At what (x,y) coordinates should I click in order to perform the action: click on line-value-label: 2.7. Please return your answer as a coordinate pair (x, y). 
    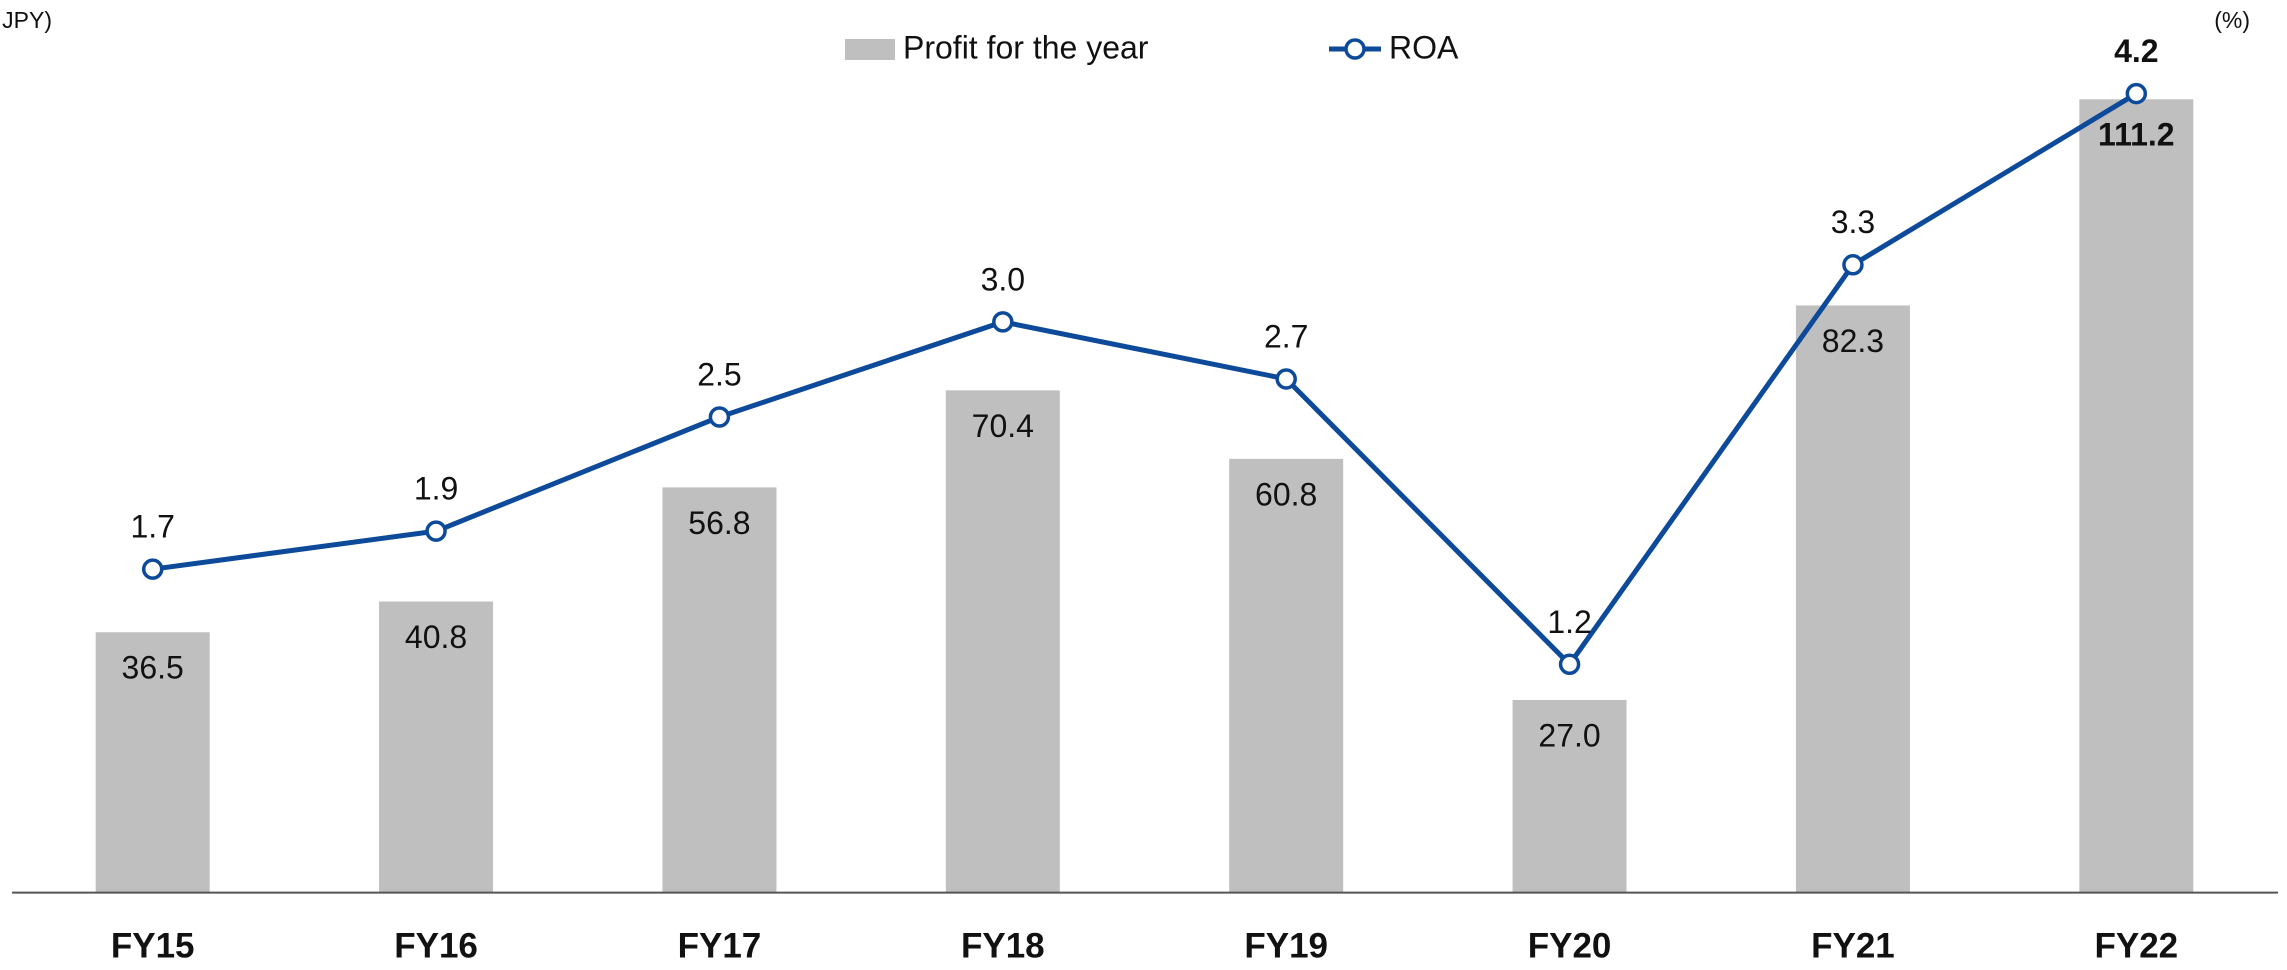
    Looking at the image, I should click on (1286, 336).